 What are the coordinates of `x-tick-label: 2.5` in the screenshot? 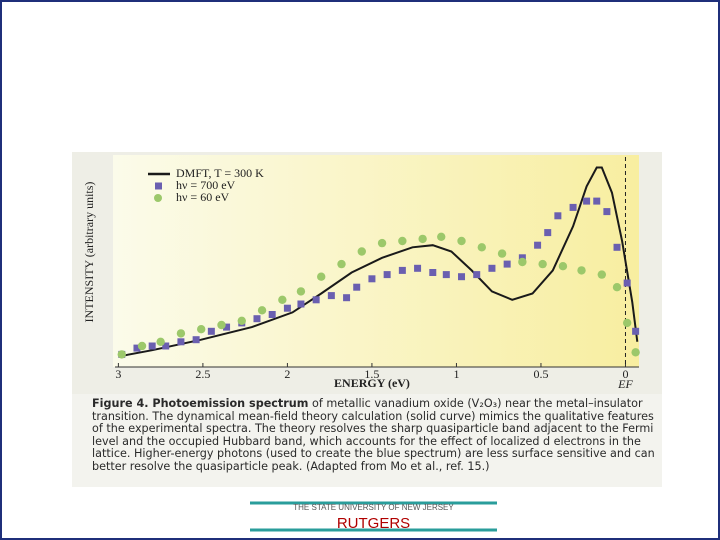 It's located at (202, 374).